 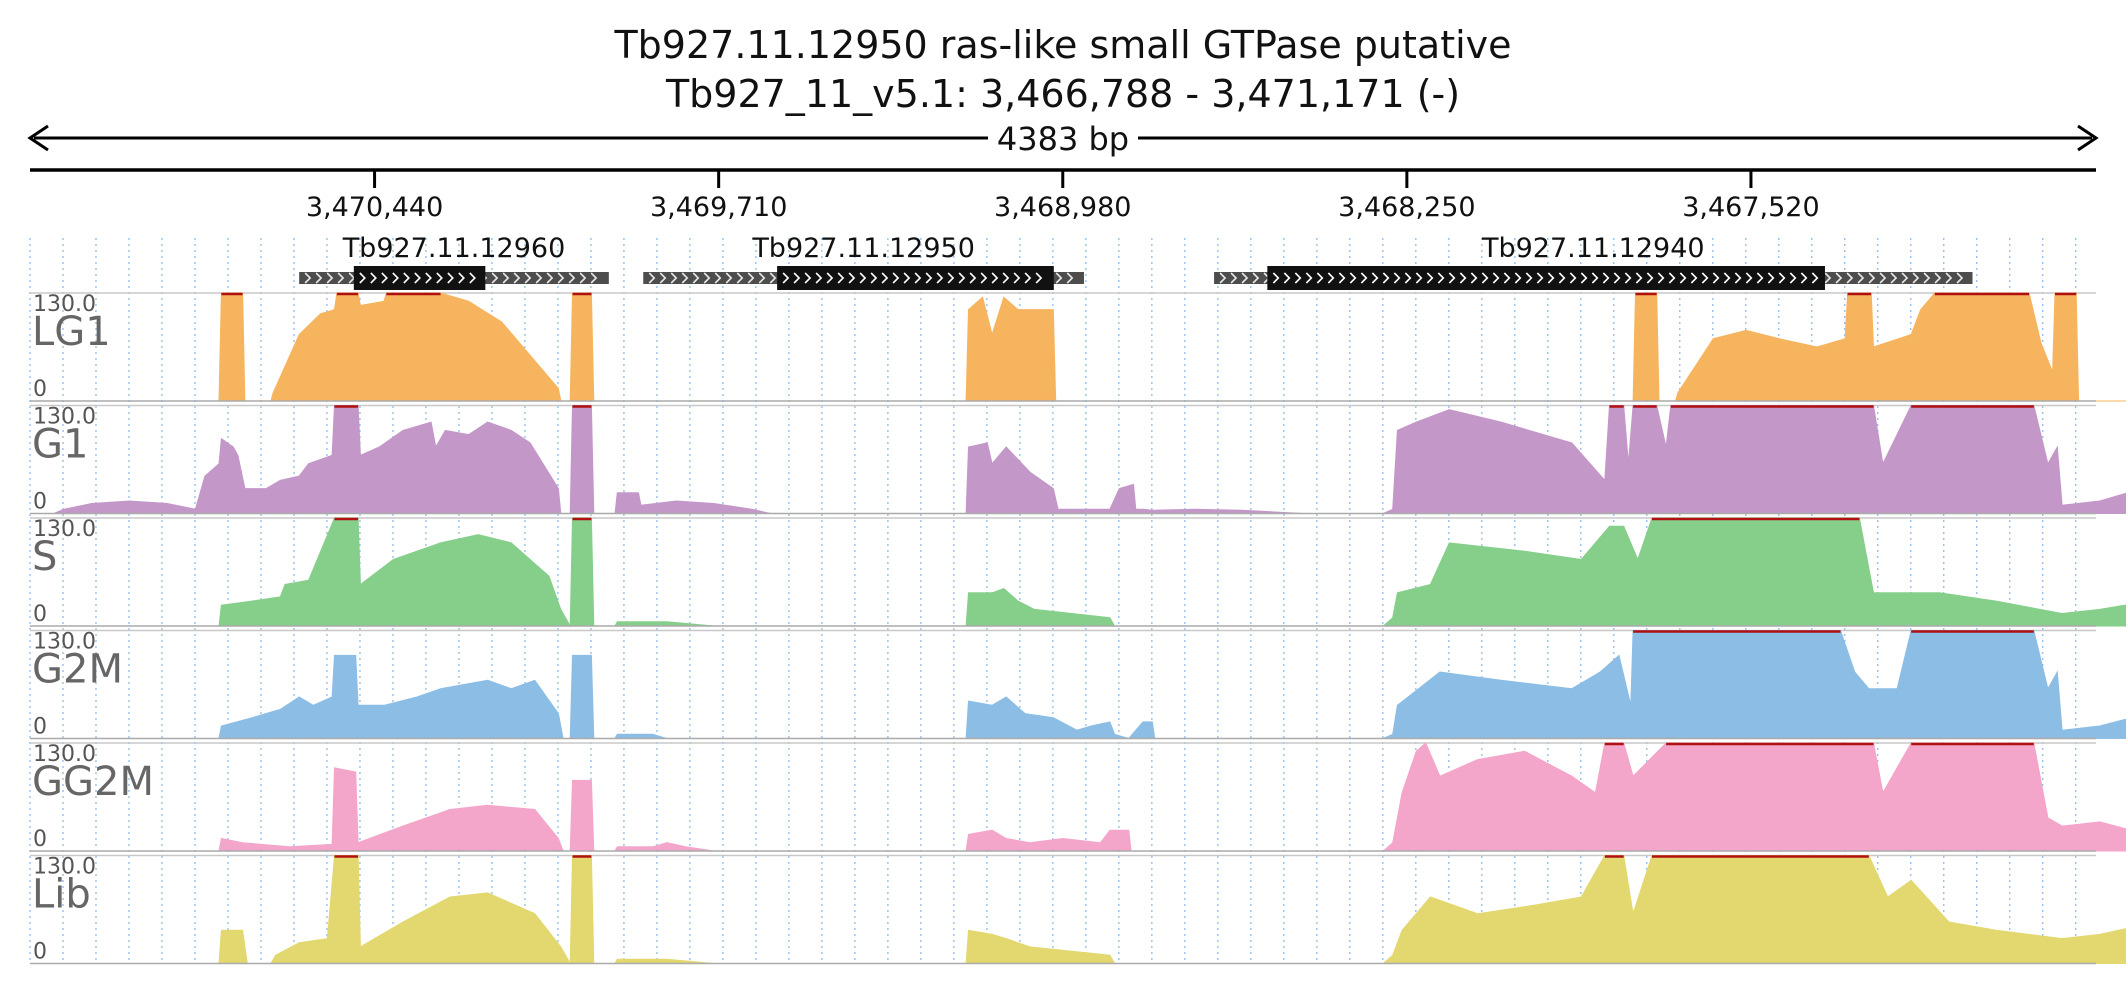 What do you see at coordinates (1062, 94) in the screenshot?
I see `region-subtitle: Tb927_11_v5.1: 3,466,788 - 3,471,171 (-)` at bounding box center [1062, 94].